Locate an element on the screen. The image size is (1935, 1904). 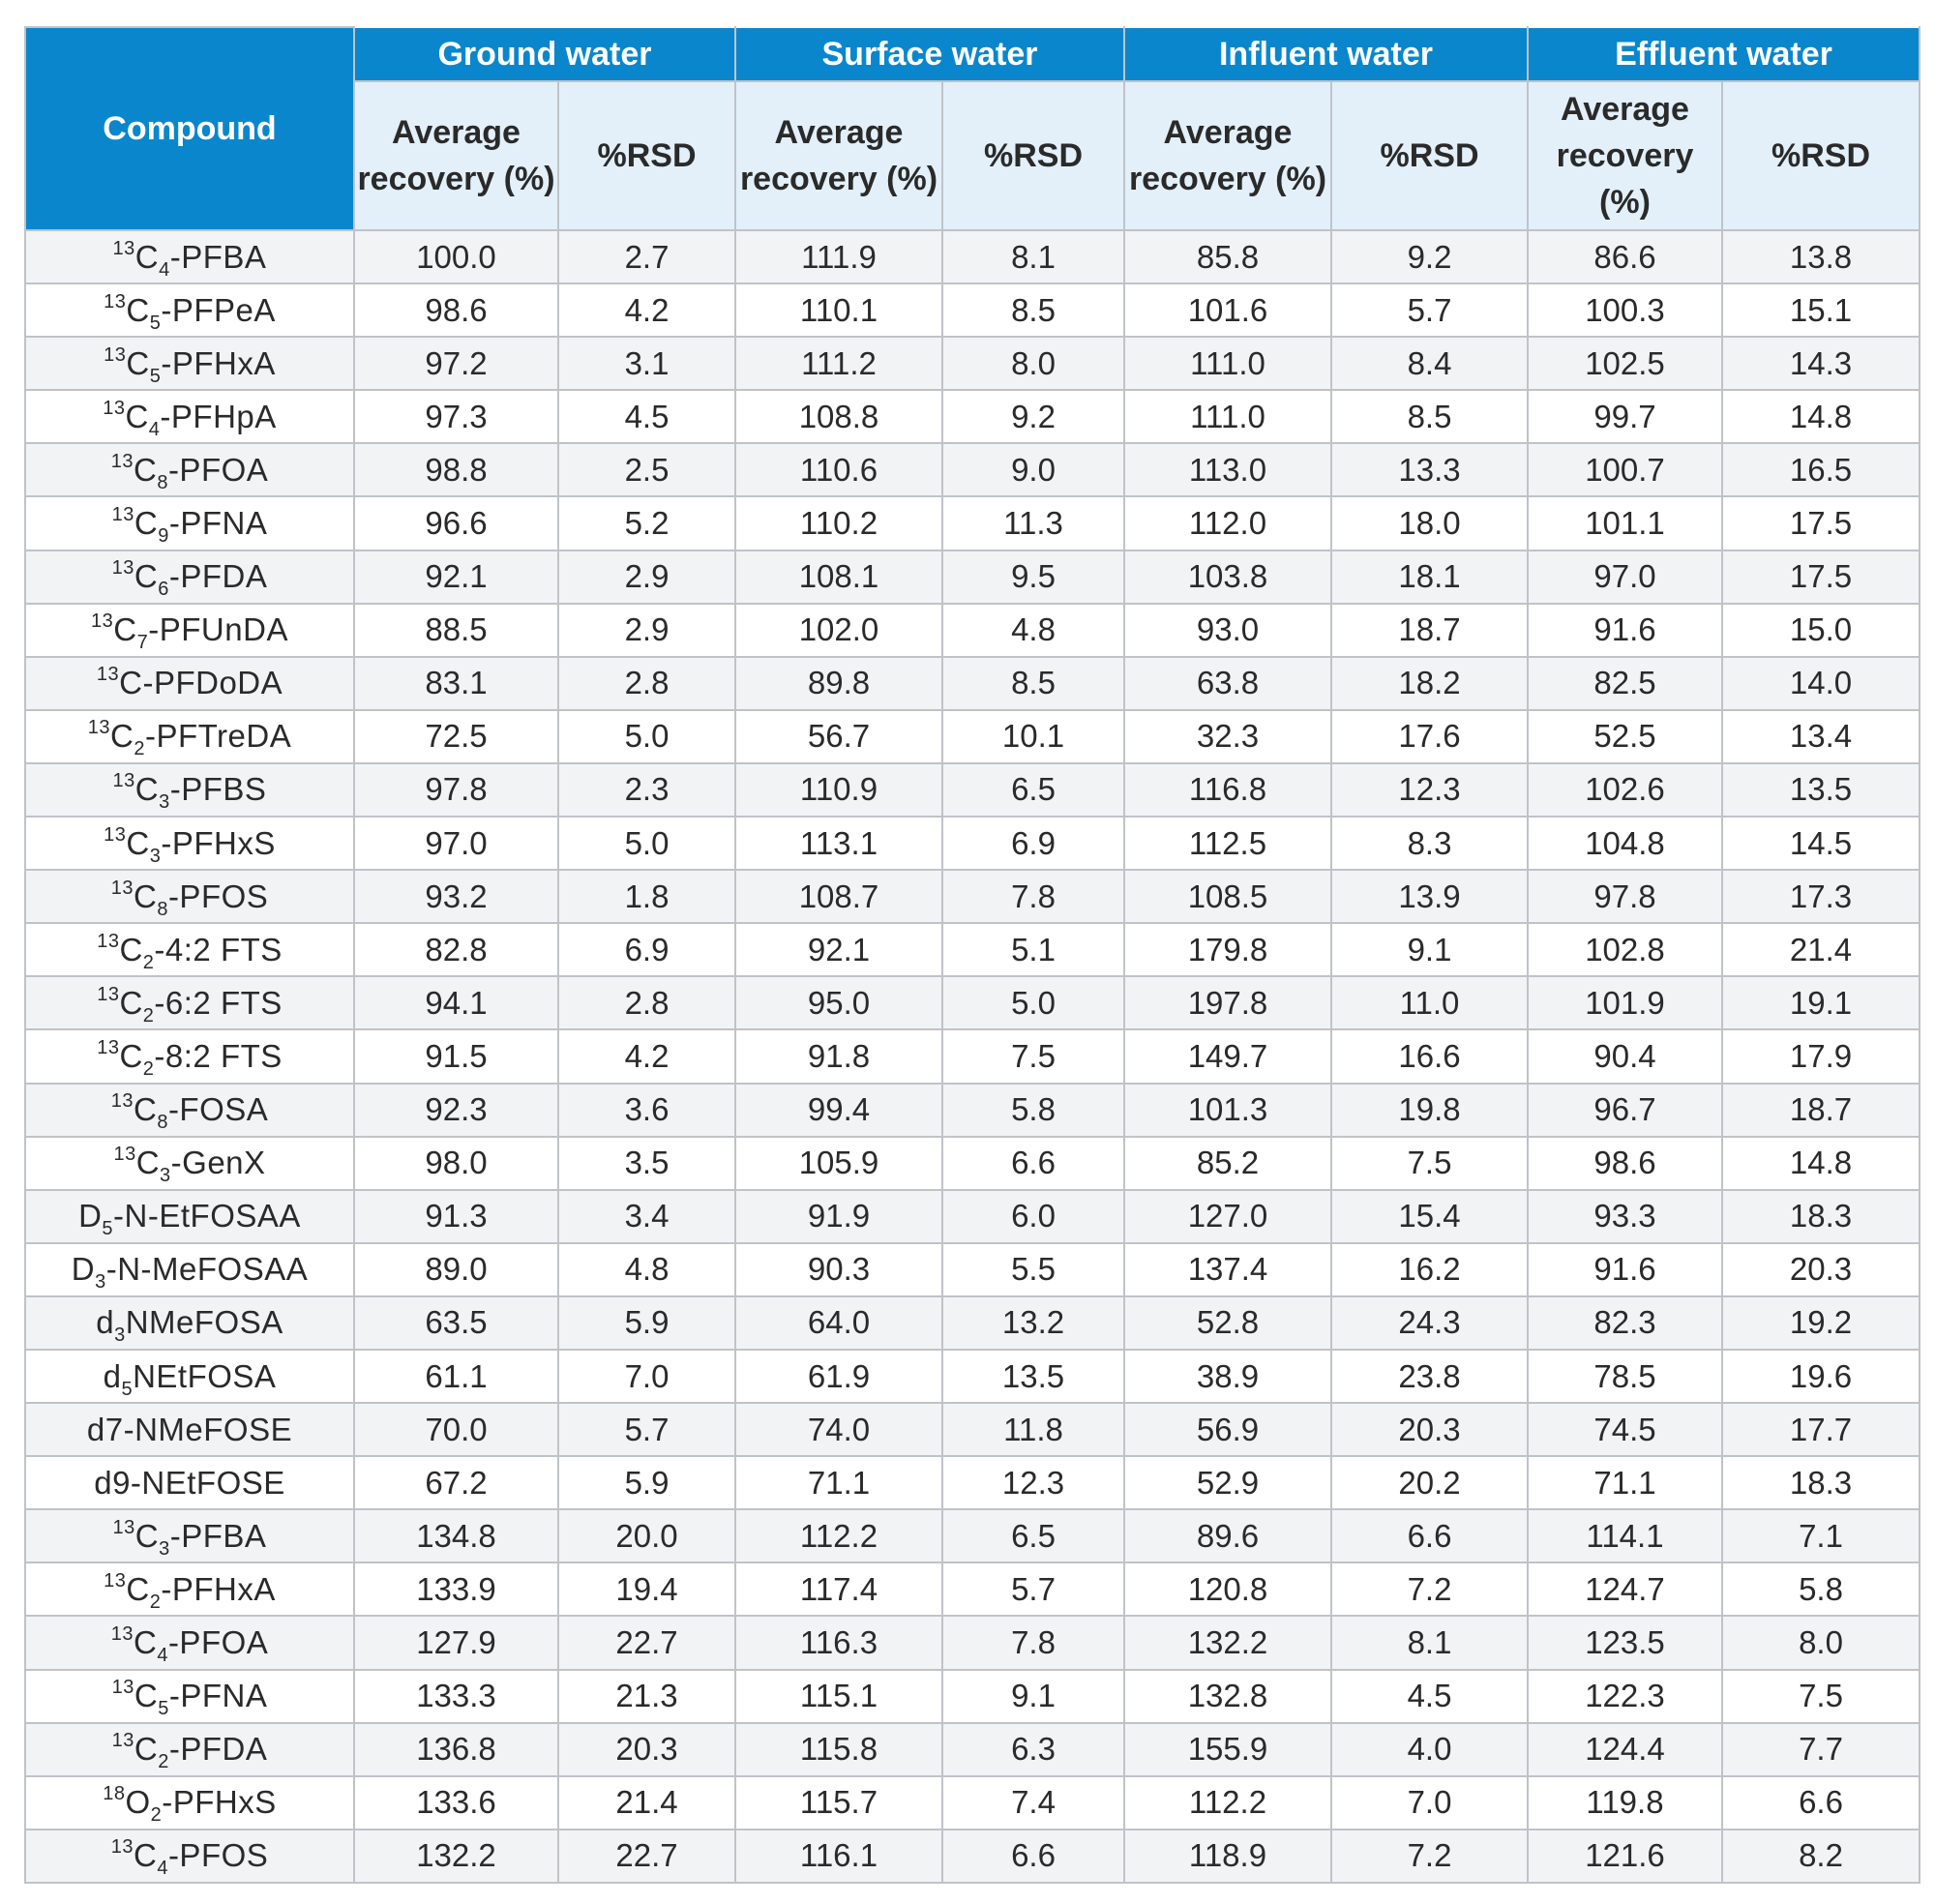
rsd-cell: 9.5 is located at coordinates (1033, 577).